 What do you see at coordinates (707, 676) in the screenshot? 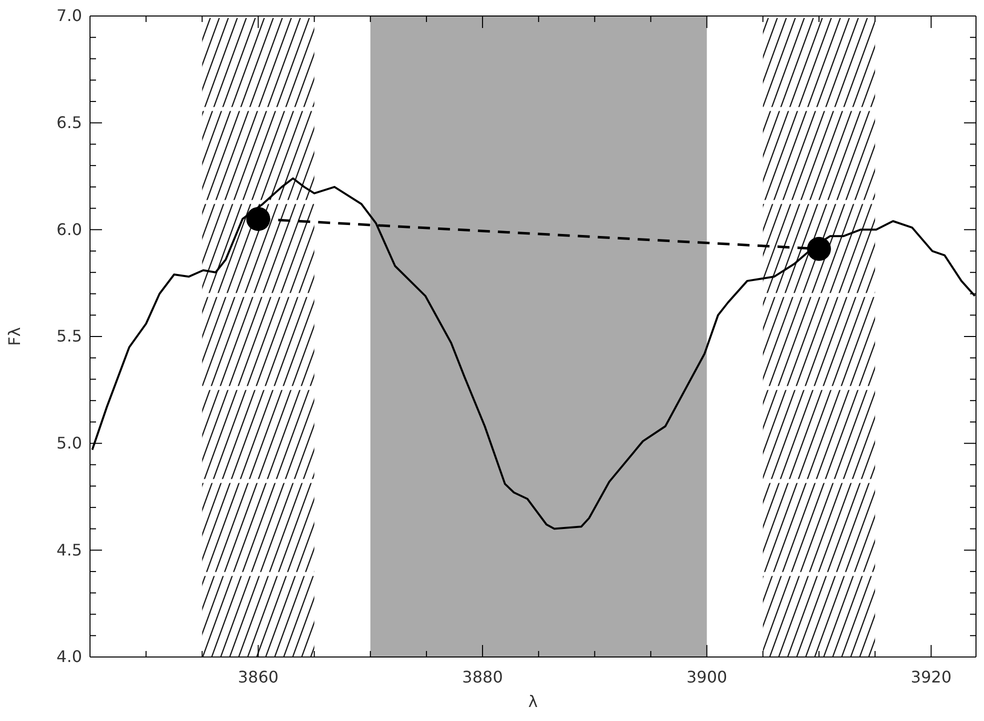
I see `x-tick-label: 3900` at bounding box center [707, 676].